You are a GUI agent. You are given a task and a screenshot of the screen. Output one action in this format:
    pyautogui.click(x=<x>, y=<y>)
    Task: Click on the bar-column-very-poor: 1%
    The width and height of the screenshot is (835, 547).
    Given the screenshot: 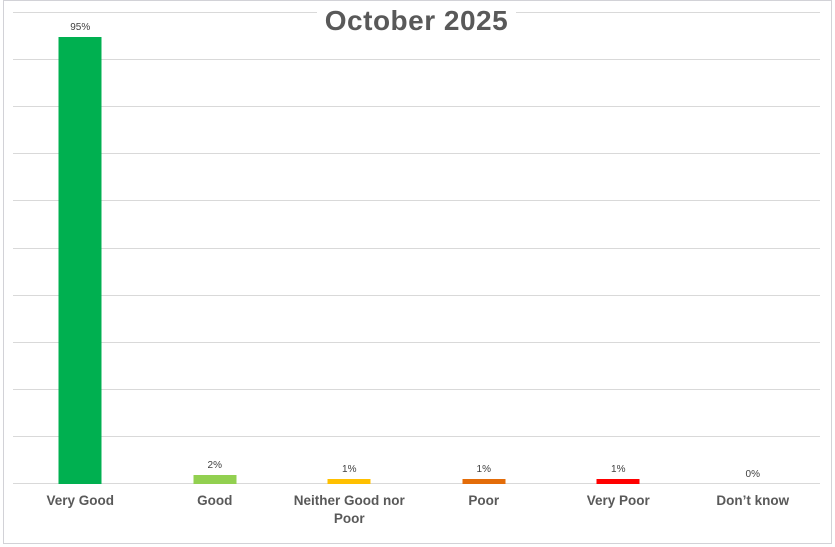 What is the action you would take?
    pyautogui.click(x=618, y=248)
    